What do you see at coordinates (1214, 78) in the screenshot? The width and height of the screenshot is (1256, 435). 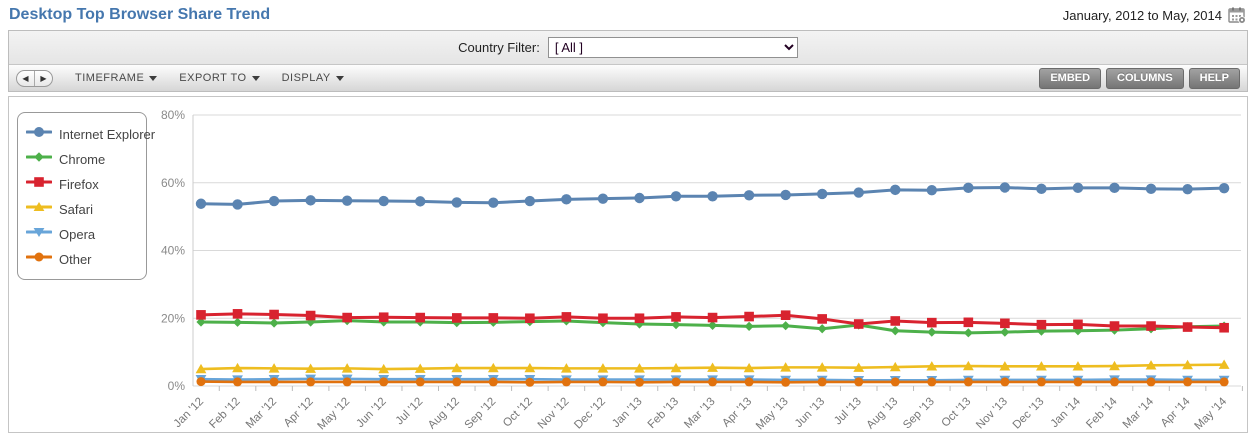 I see `help-button: HELP` at bounding box center [1214, 78].